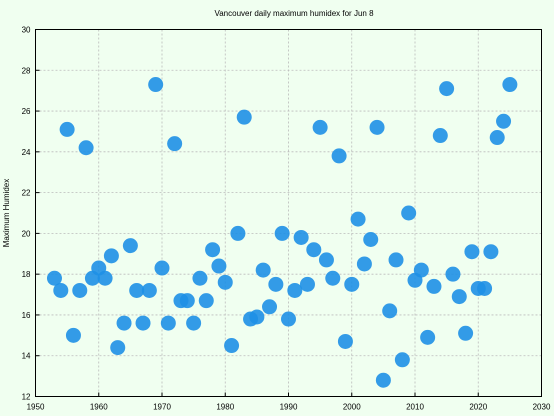  What do you see at coordinates (6, 213) in the screenshot?
I see `y-axis-label: Maximum Humidex` at bounding box center [6, 213].